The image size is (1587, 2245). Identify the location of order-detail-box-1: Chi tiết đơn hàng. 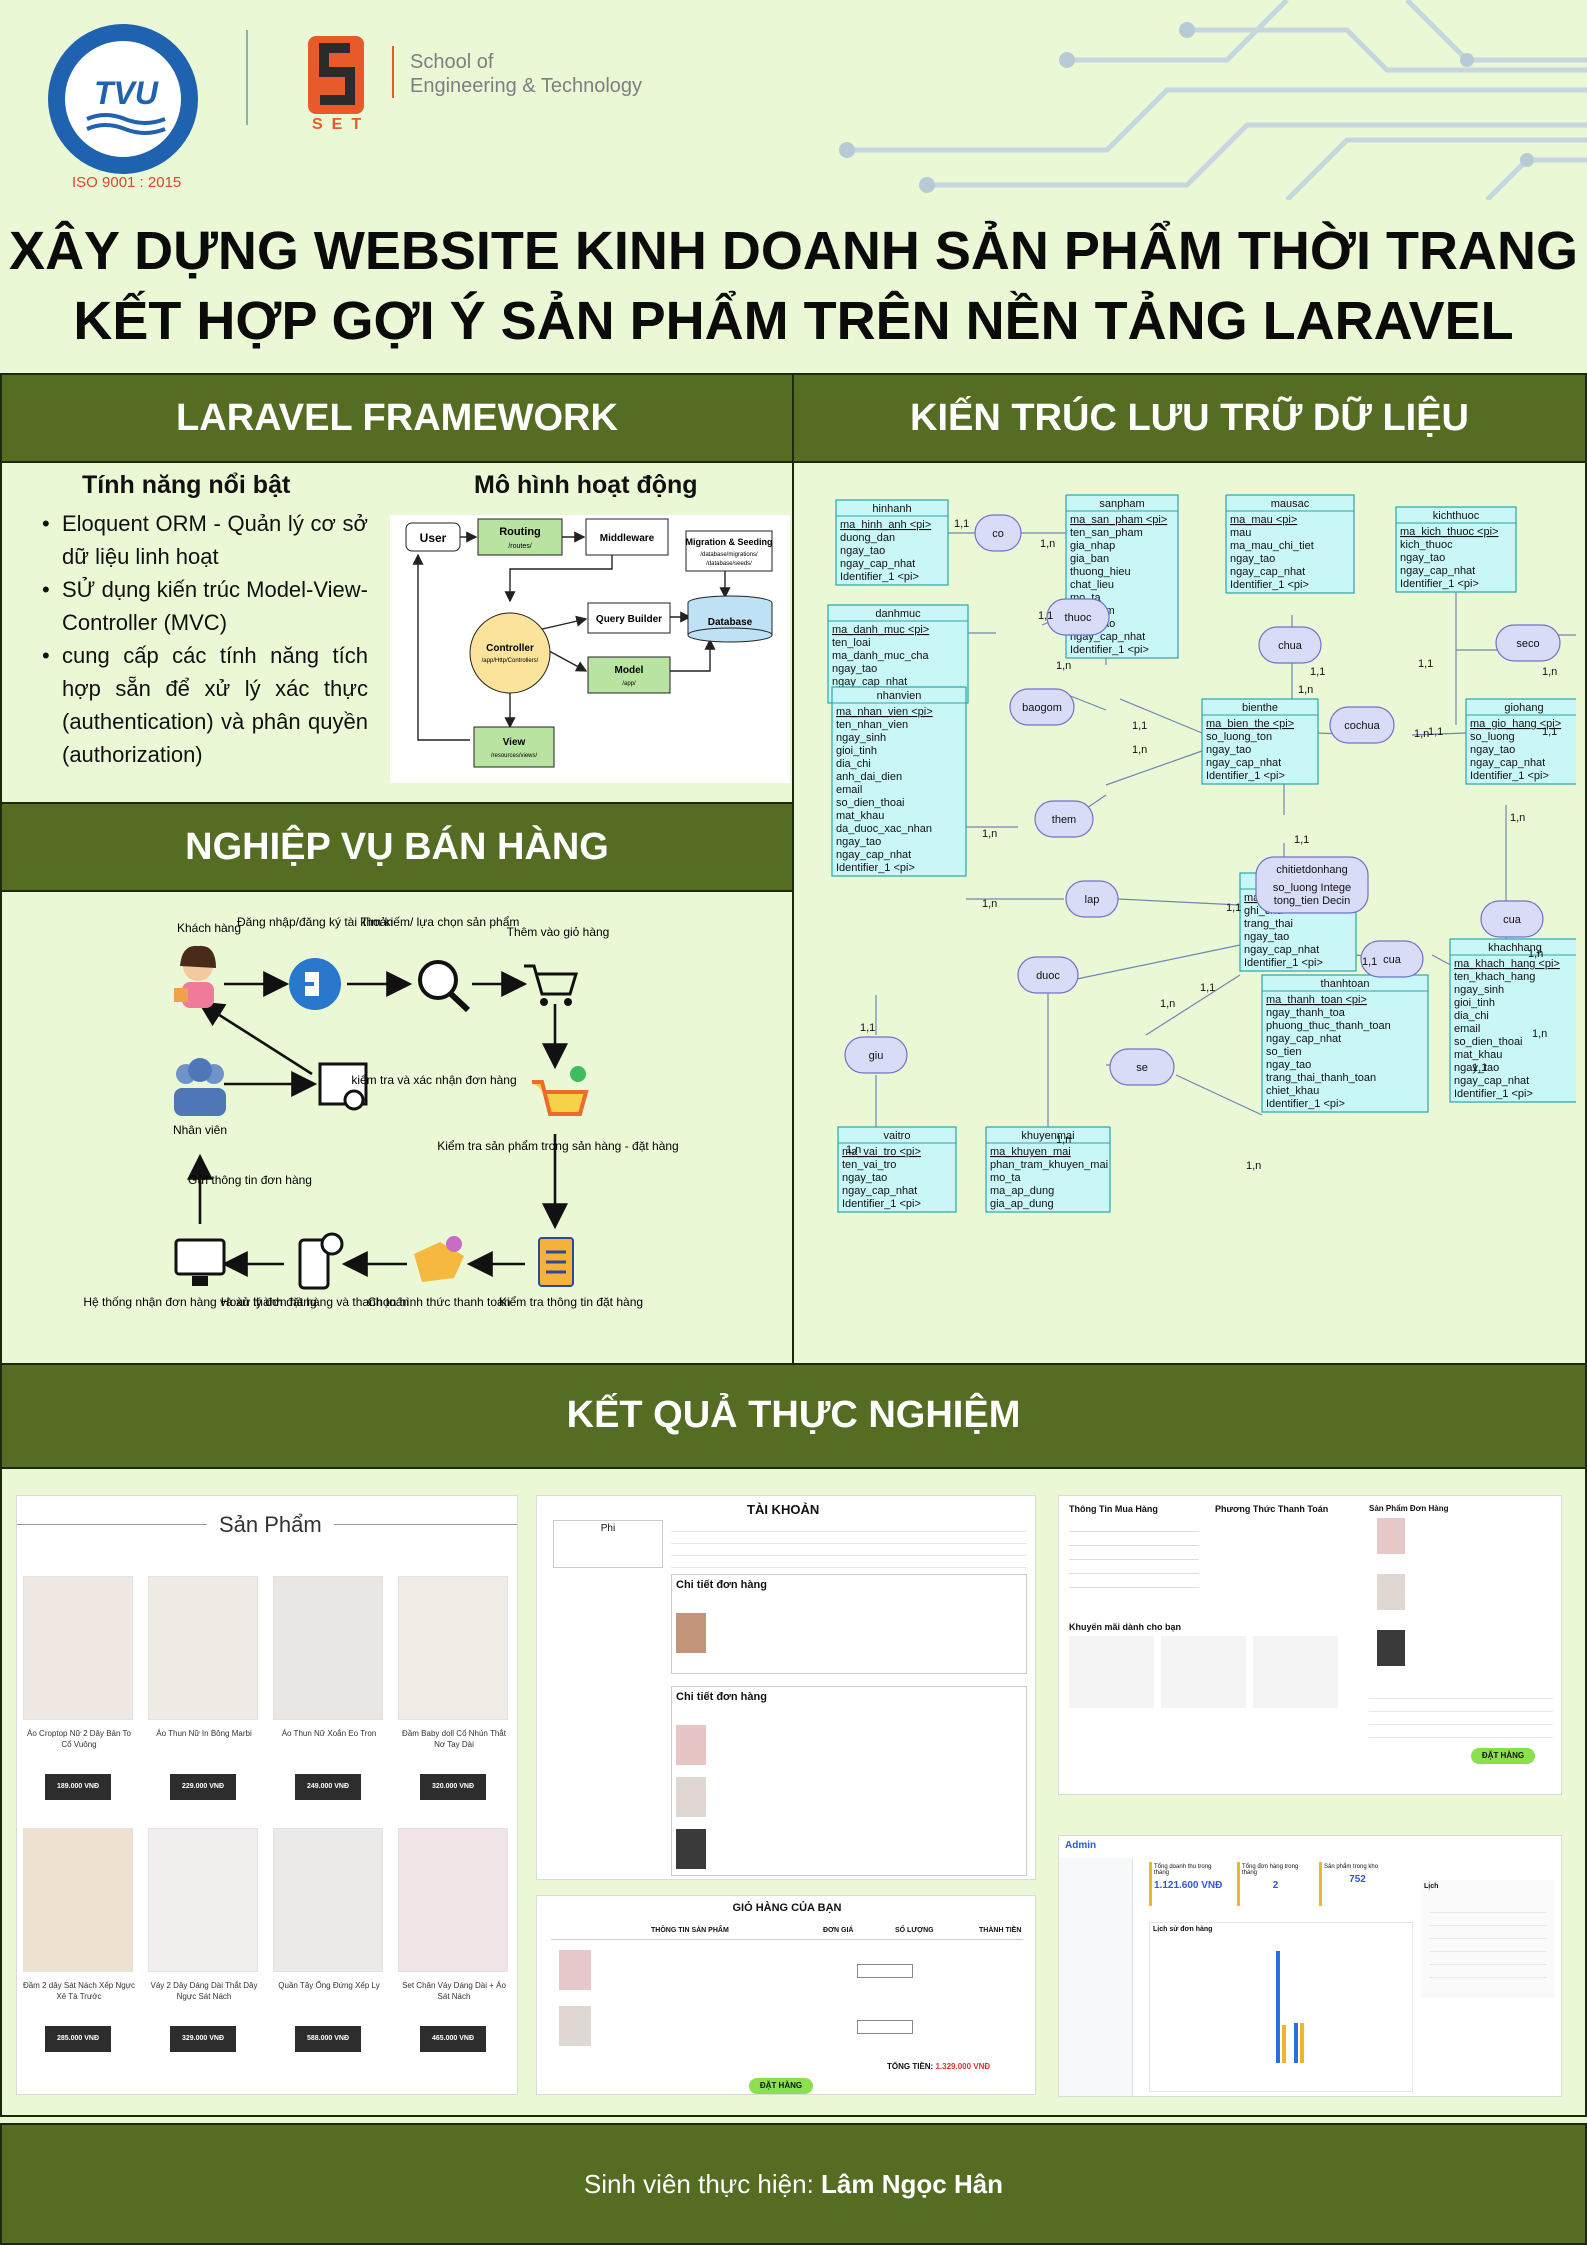
(849, 1624).